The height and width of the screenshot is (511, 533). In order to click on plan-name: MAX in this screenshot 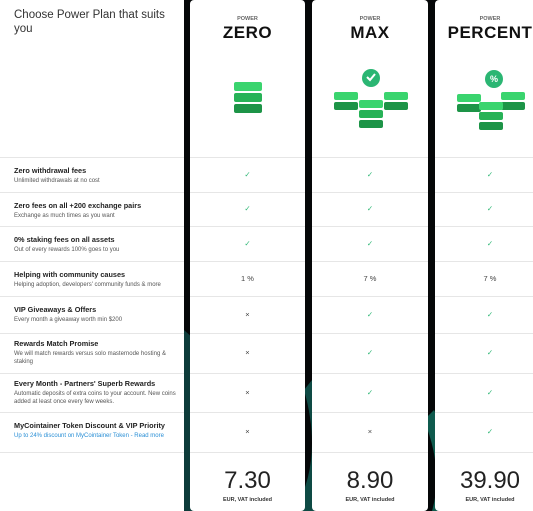, I will do `click(370, 32)`.